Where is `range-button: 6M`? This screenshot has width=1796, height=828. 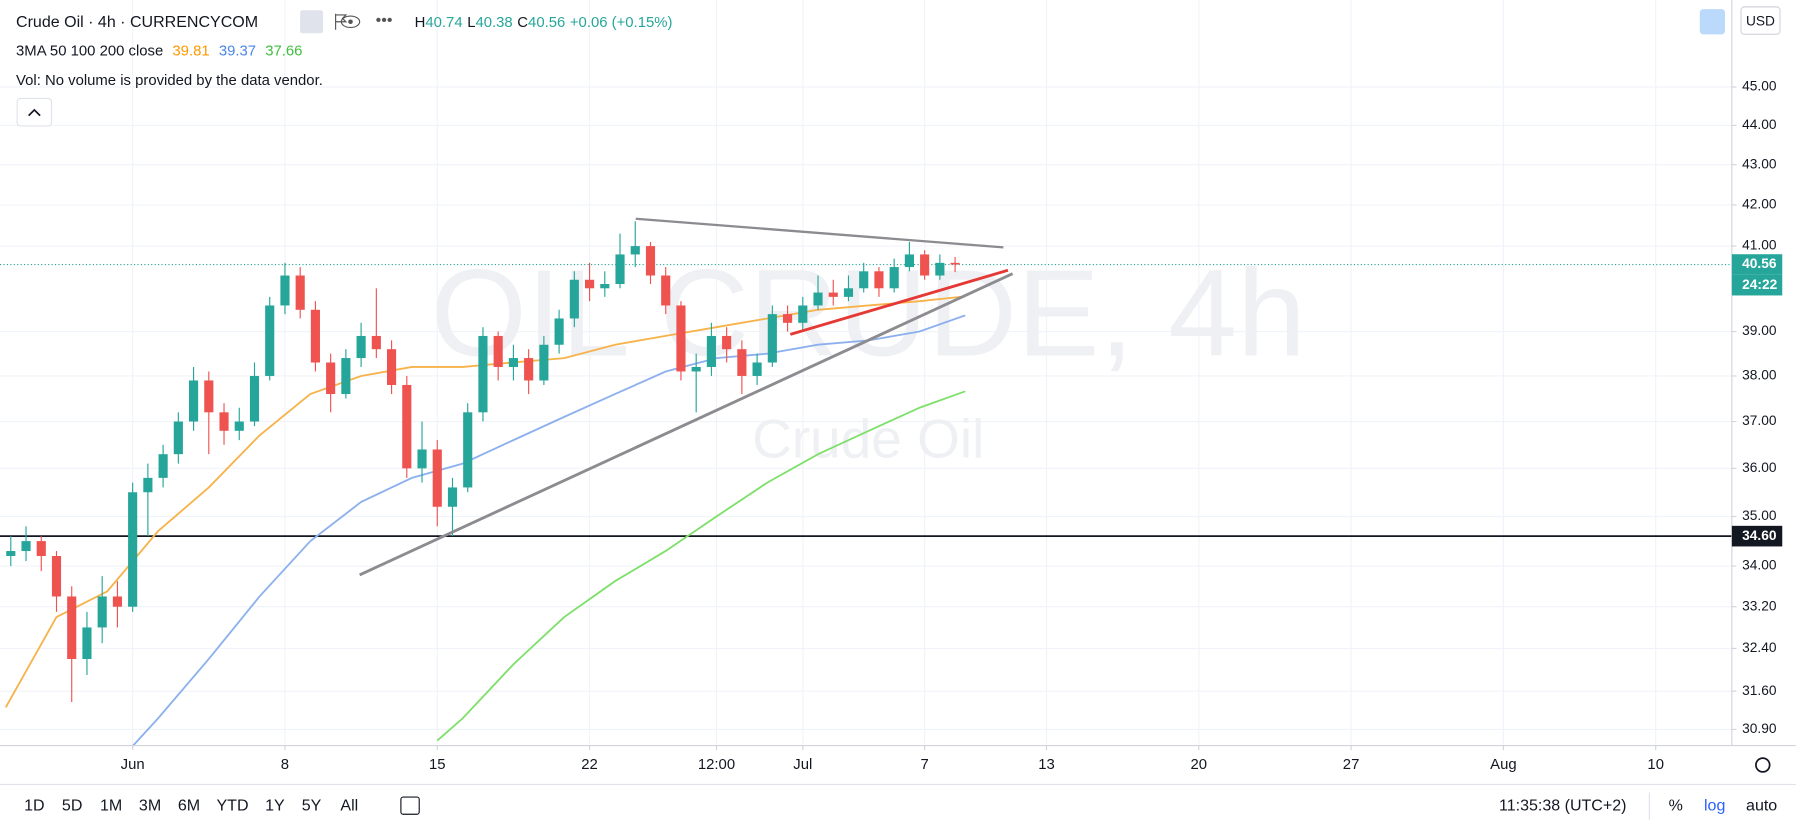 range-button: 6M is located at coordinates (189, 805).